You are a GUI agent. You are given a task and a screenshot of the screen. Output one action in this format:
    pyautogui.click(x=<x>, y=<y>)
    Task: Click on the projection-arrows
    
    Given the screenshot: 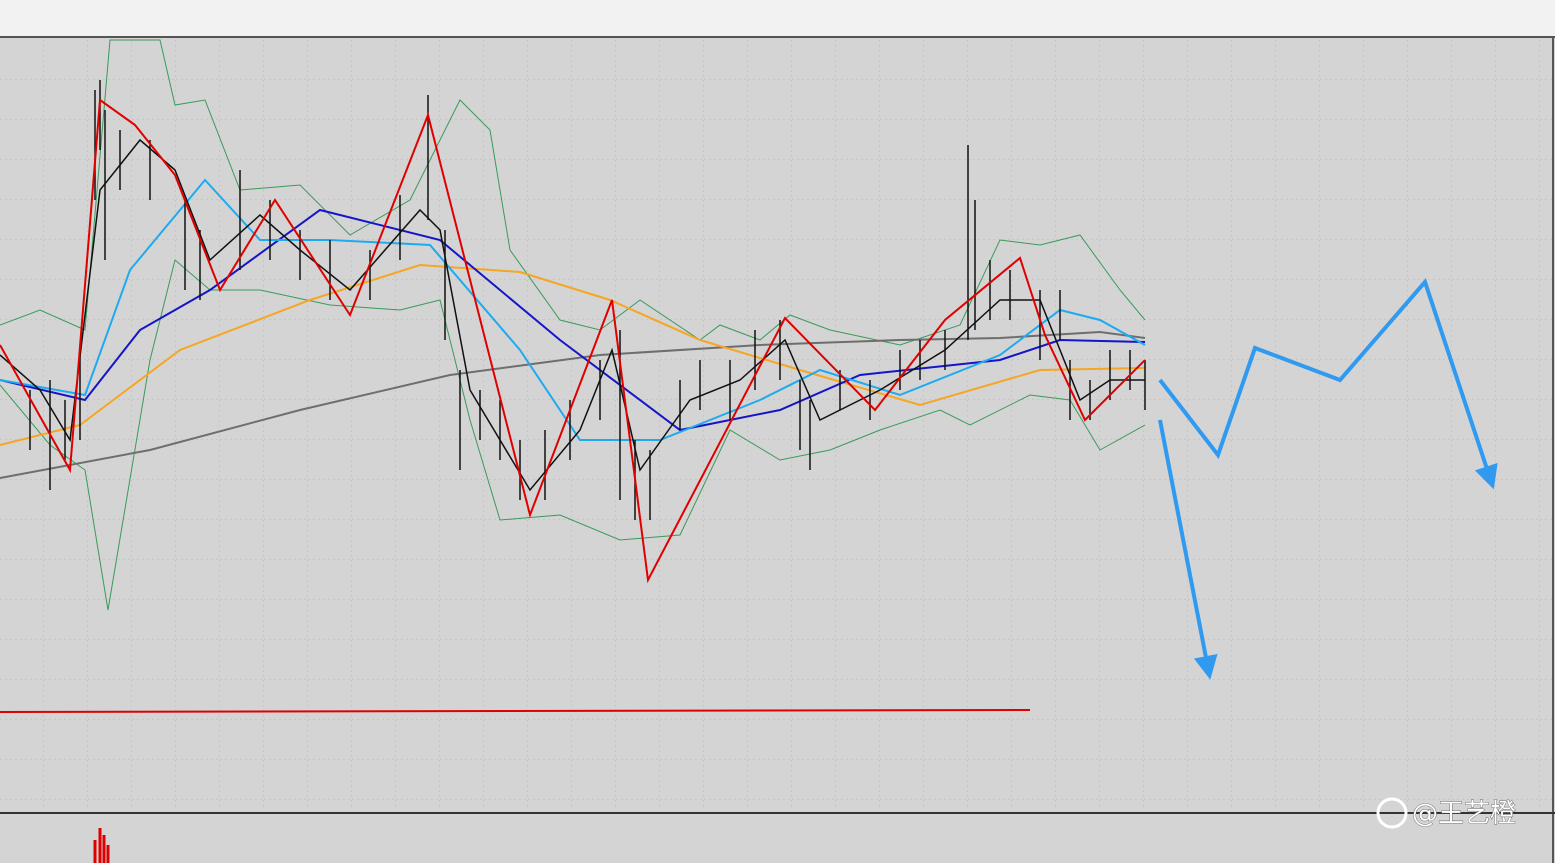 What is the action you would take?
    pyautogui.click(x=1328, y=479)
    